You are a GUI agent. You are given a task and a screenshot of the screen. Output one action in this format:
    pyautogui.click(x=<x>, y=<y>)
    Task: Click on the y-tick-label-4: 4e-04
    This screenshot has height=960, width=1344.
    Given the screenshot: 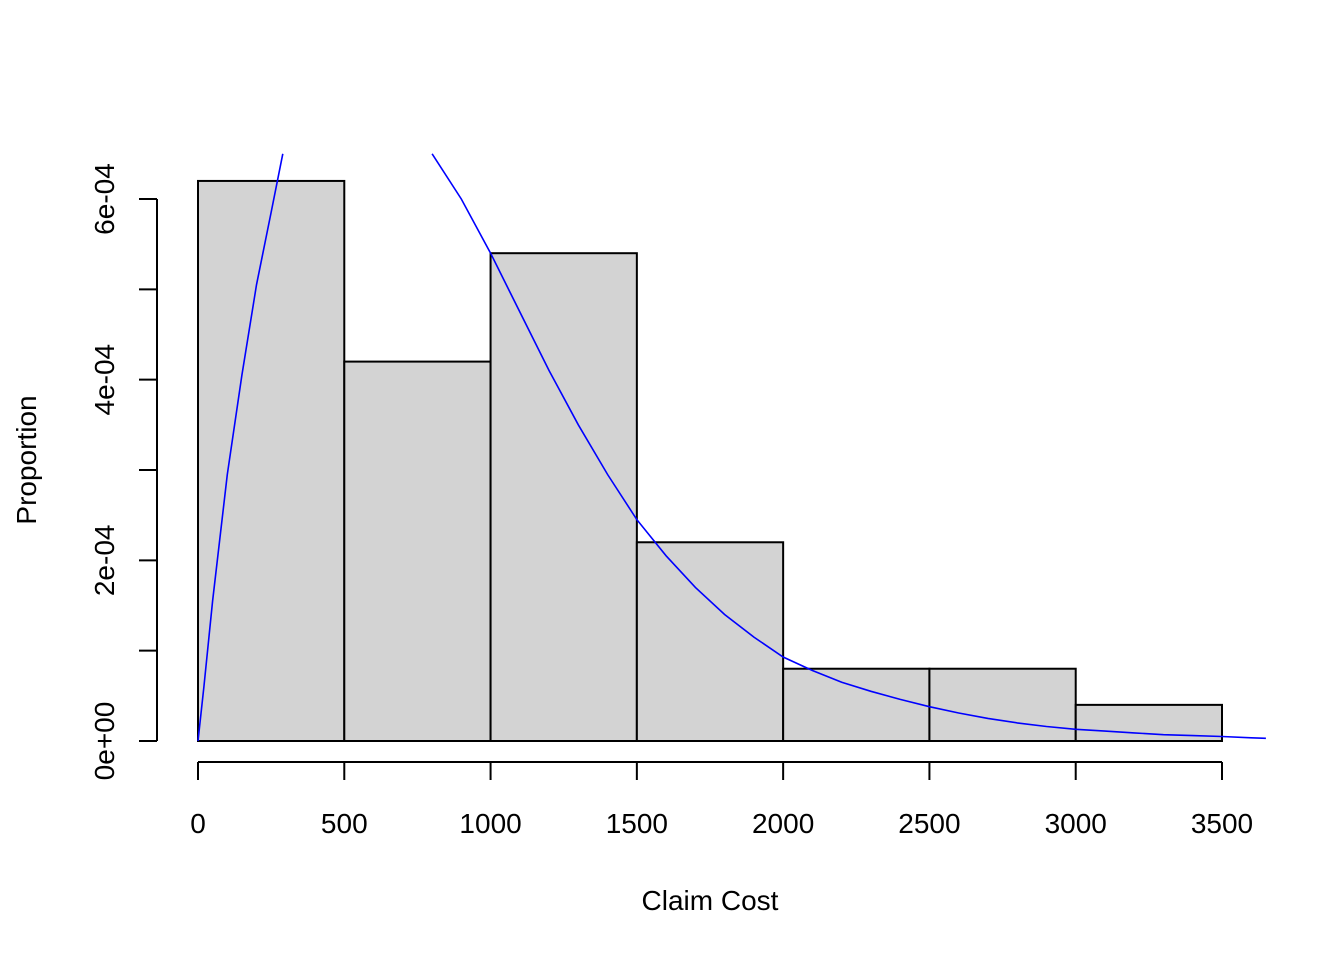 What is the action you would take?
    pyautogui.click(x=104, y=380)
    